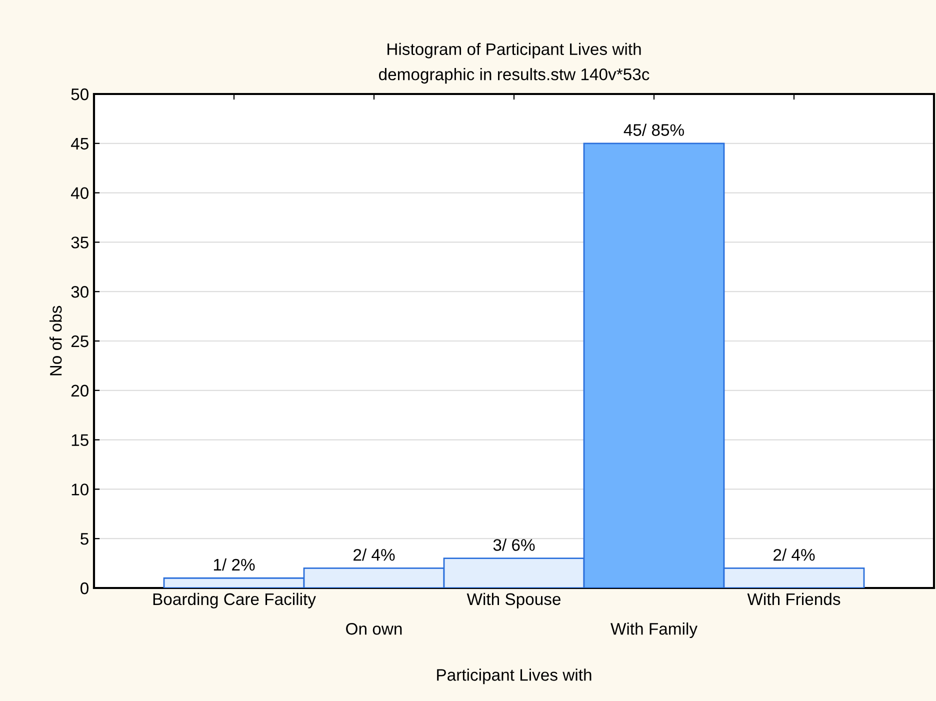  I want to click on data-label: 45/ 85%, so click(654, 130).